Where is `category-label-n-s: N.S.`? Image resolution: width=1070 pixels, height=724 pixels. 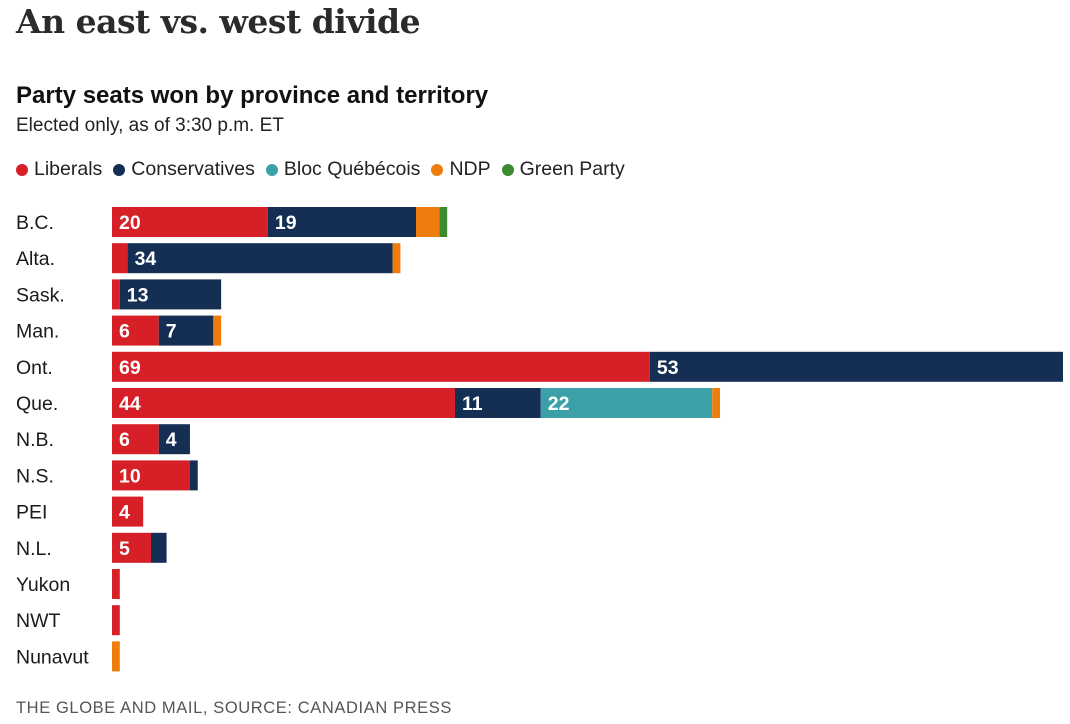
category-label-n-s: N.S. is located at coordinates (35, 476).